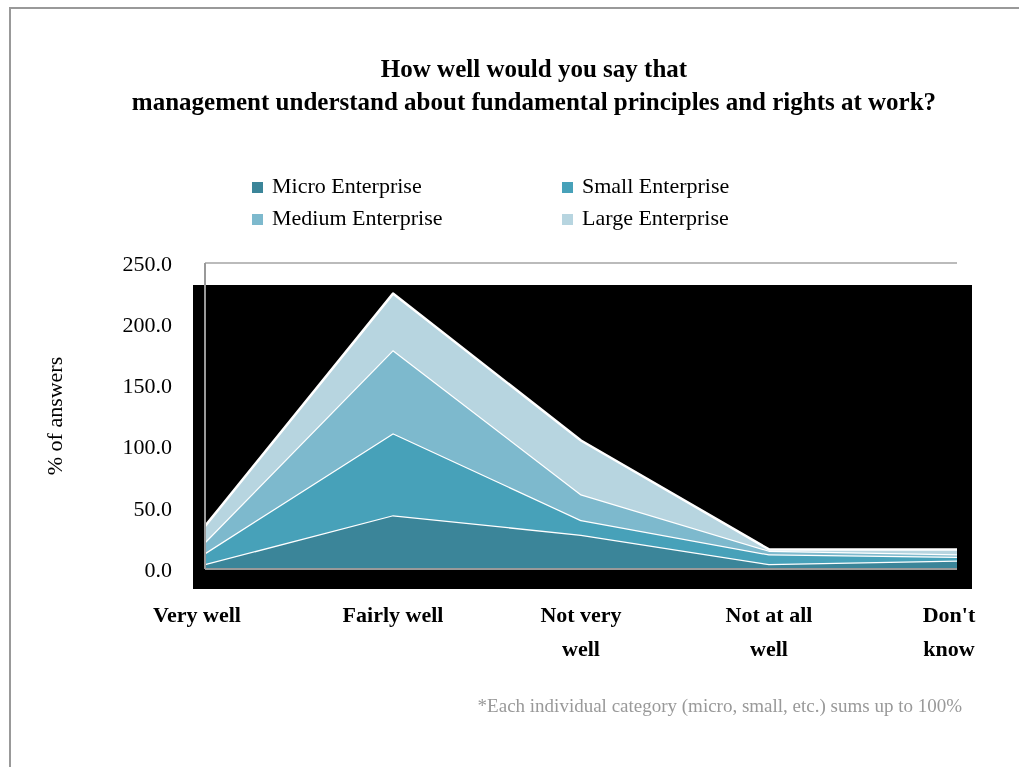 Image resolution: width=1019 pixels, height=767 pixels. I want to click on y-tick-label: 200.0, so click(147, 324).